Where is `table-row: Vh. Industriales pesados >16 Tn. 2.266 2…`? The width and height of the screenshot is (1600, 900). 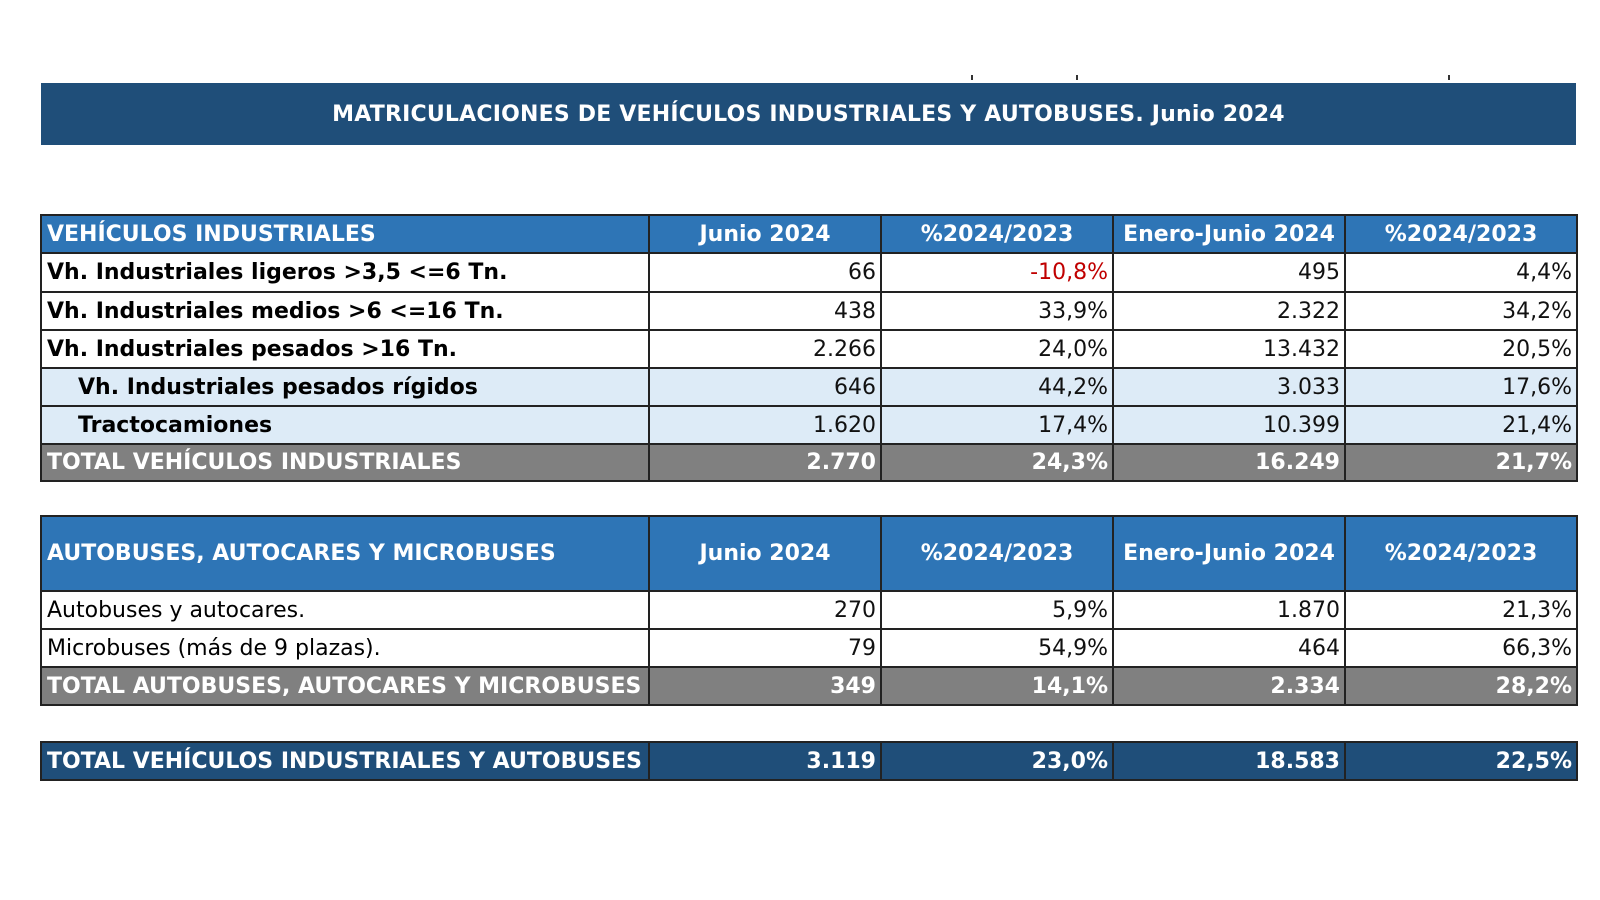 table-row: Vh. Industriales pesados >16 Tn. 2.266 2… is located at coordinates (809, 349).